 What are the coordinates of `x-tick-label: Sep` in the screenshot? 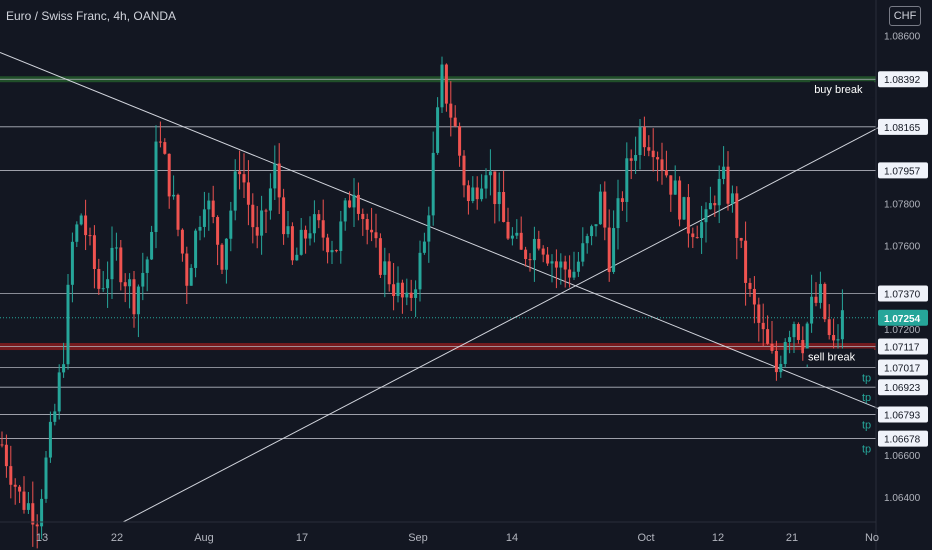 It's located at (418, 538).